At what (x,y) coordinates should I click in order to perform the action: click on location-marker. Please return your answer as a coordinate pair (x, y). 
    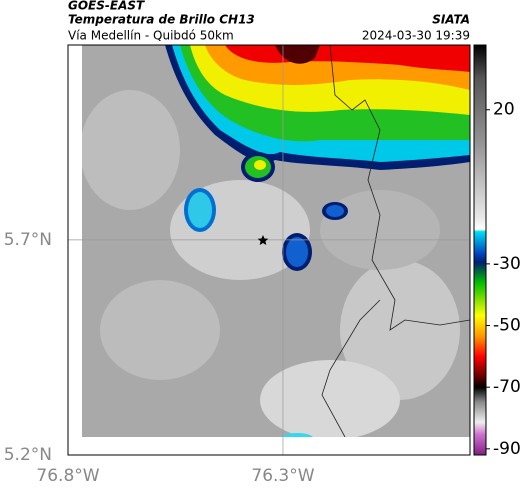
    Looking at the image, I should click on (263, 240).